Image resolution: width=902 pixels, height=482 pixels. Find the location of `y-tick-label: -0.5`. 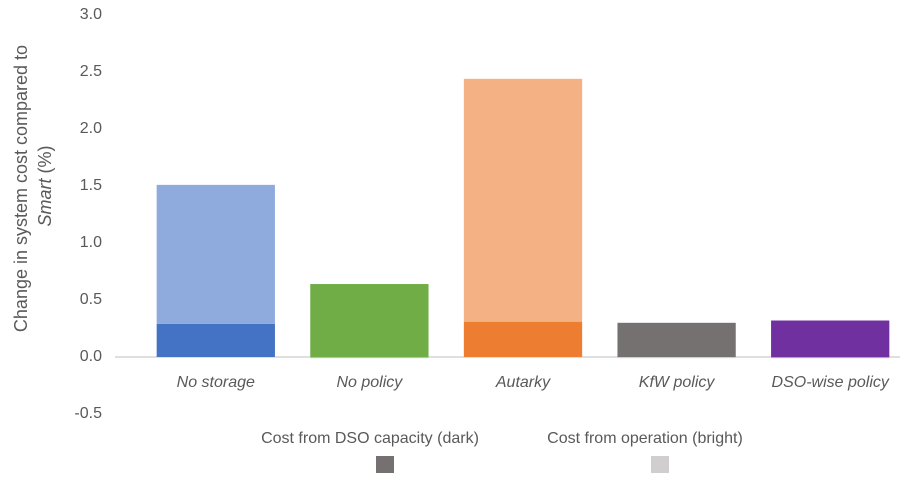

y-tick-label: -0.5 is located at coordinates (88, 413).